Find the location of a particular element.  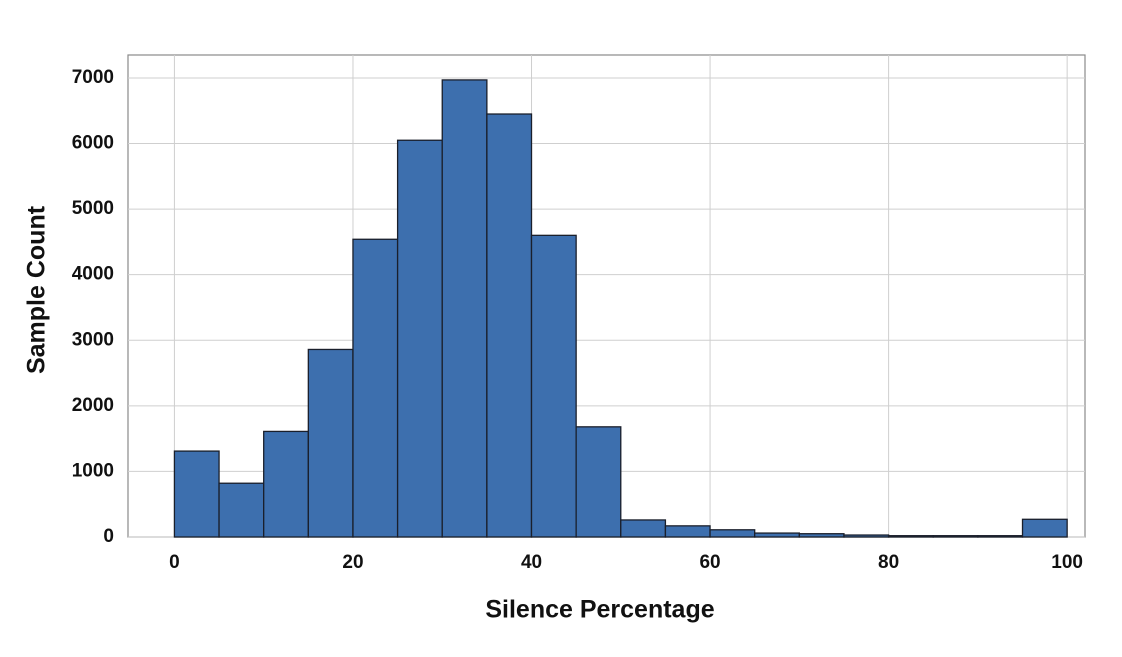

x-tick-label: 0 is located at coordinates (174, 562).